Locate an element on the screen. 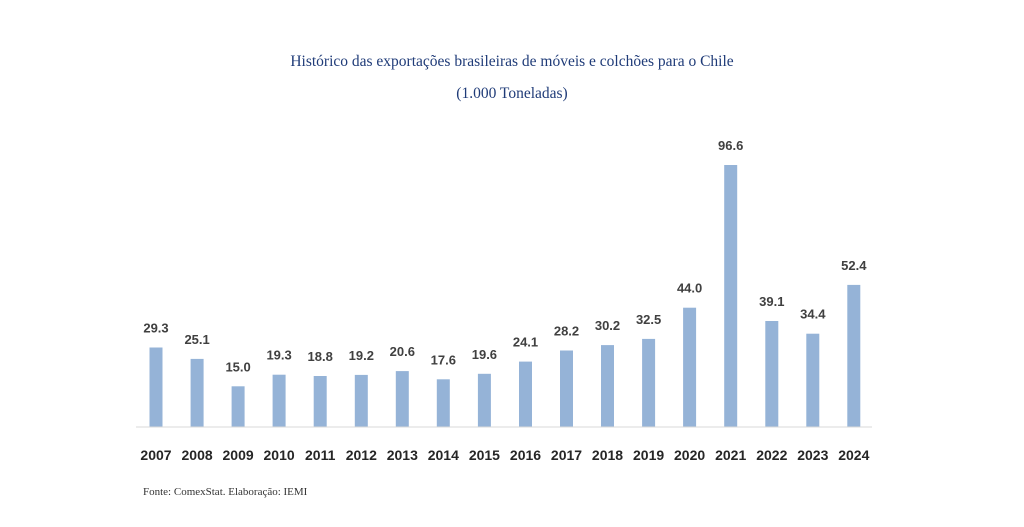 The width and height of the screenshot is (1024, 527). x-tick-label-2019: 2019 is located at coordinates (648, 455).